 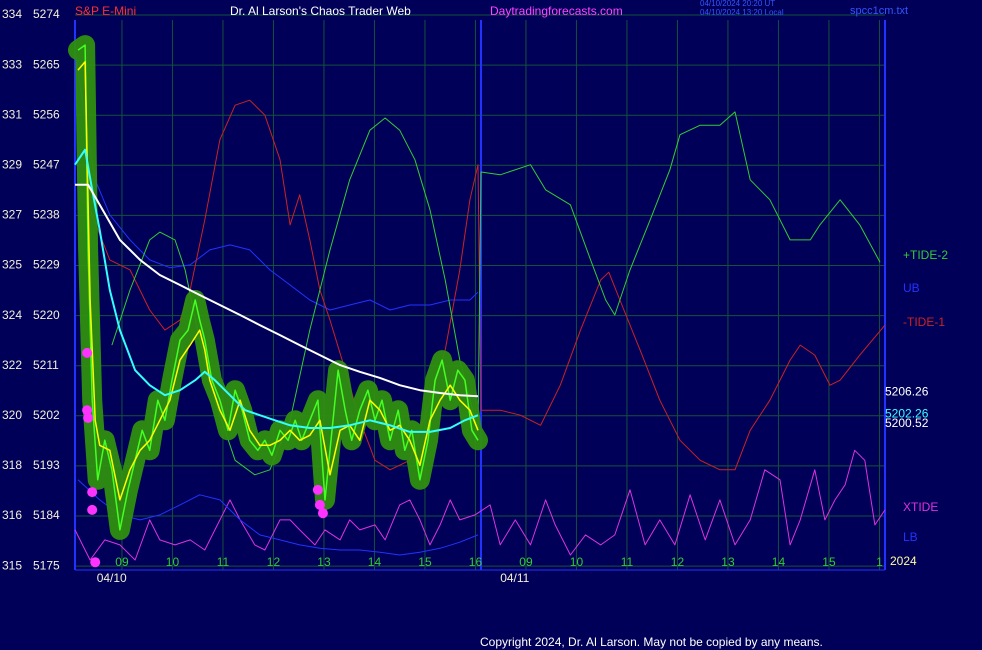 I want to click on y2-tick-label: 331, so click(x=12, y=114).